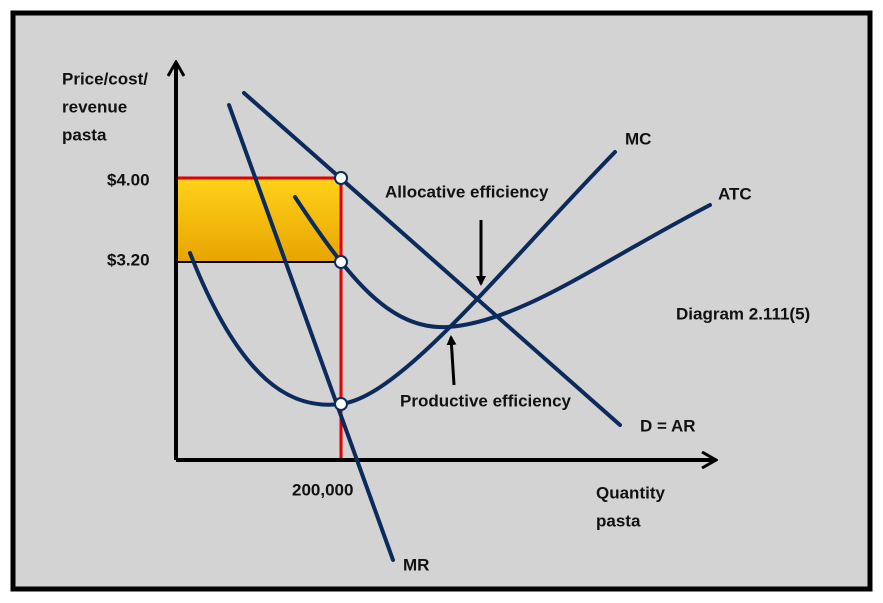 The height and width of the screenshot is (603, 883). I want to click on curve-label: MR, so click(416, 564).